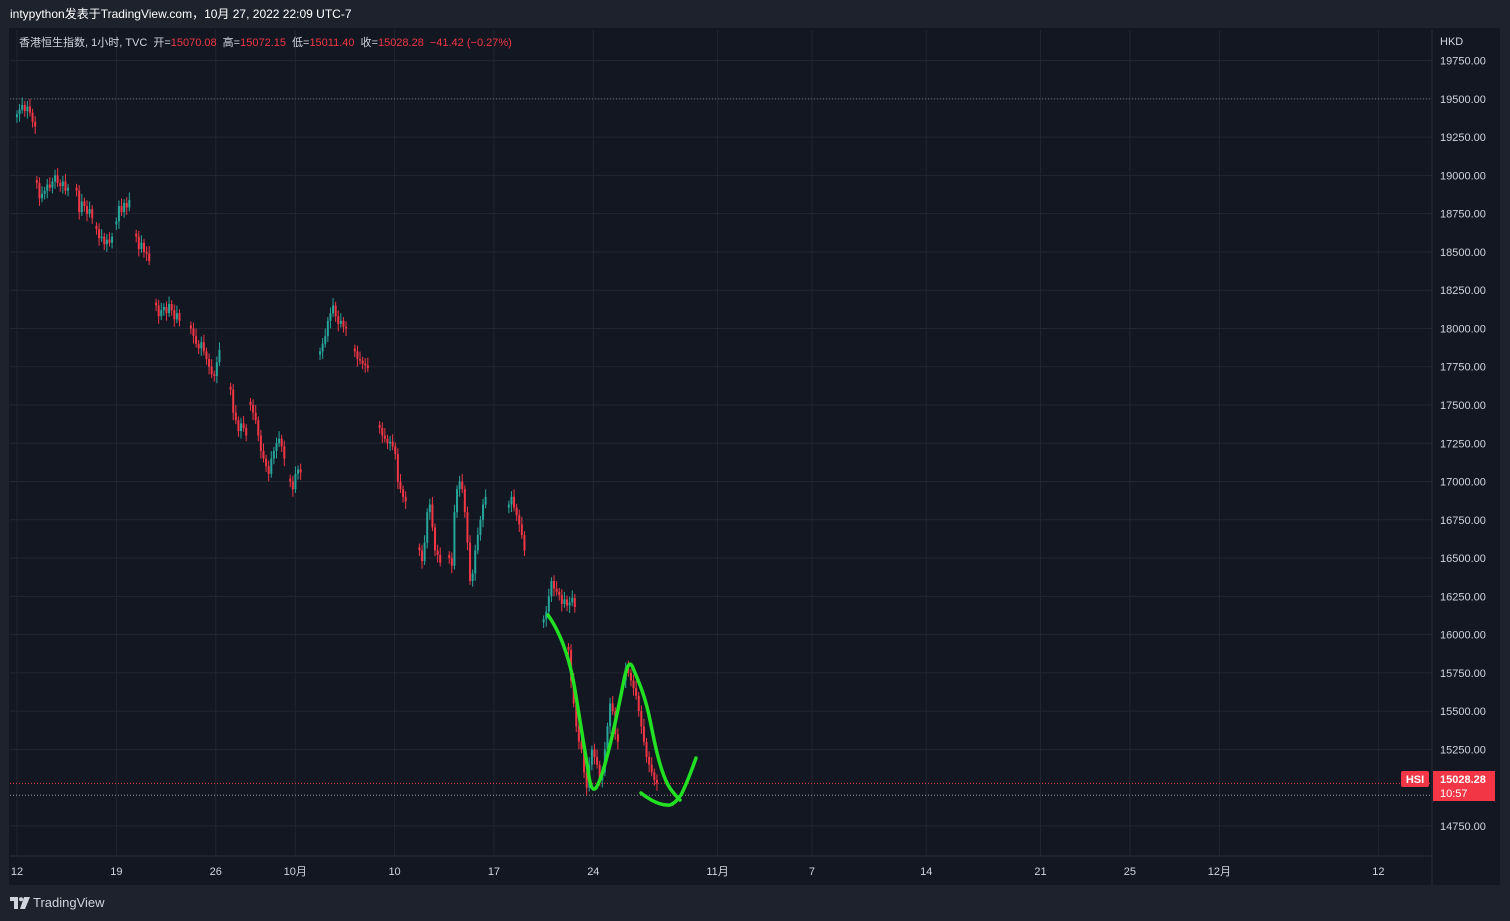 This screenshot has width=1510, height=921. I want to click on current-price-badge: HSI 15028.28 10:57, so click(1448, 786).